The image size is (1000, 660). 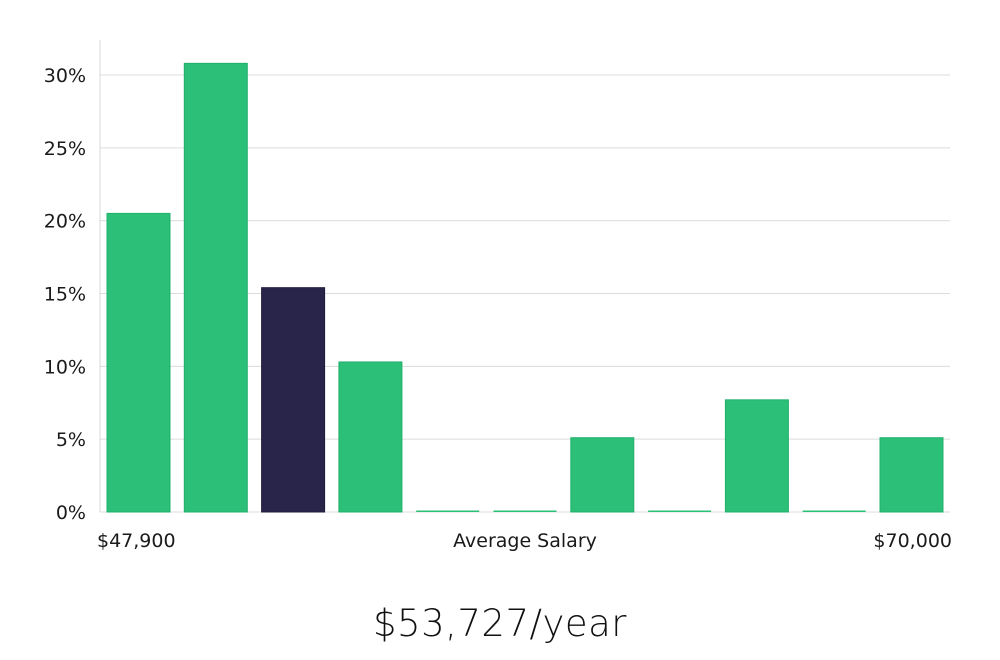 What do you see at coordinates (65, 76) in the screenshot?
I see `y-tick-label: 30%` at bounding box center [65, 76].